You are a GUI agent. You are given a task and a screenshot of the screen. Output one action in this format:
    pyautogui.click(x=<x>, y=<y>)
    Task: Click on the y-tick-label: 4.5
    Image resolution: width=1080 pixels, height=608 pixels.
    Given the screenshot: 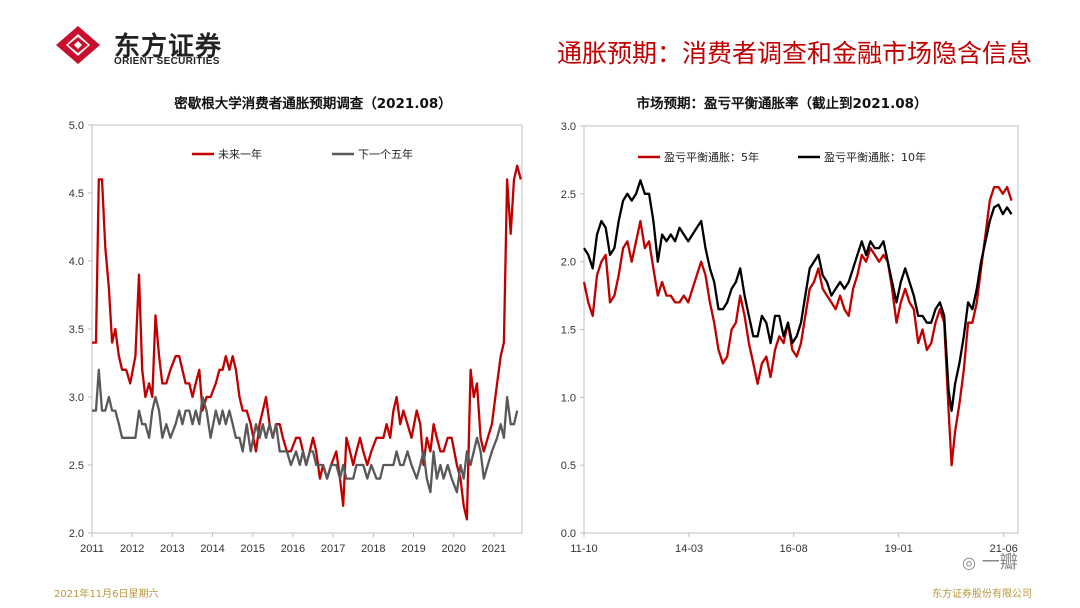 What is the action you would take?
    pyautogui.click(x=76, y=194)
    